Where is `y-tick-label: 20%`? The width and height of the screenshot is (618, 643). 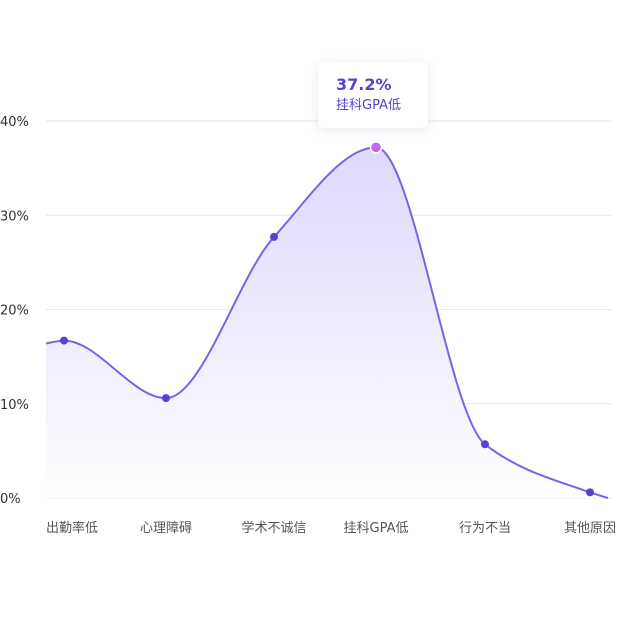
y-tick-label: 20% is located at coordinates (14, 311).